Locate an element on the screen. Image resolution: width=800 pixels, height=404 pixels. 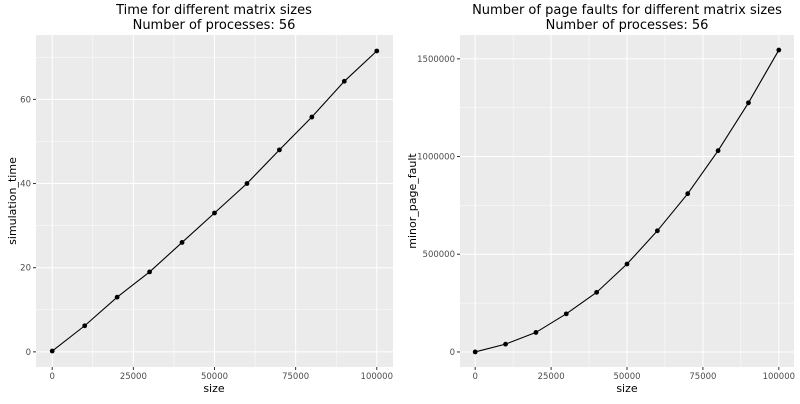
y-axis-title: simulation_time is located at coordinates (12, 201).